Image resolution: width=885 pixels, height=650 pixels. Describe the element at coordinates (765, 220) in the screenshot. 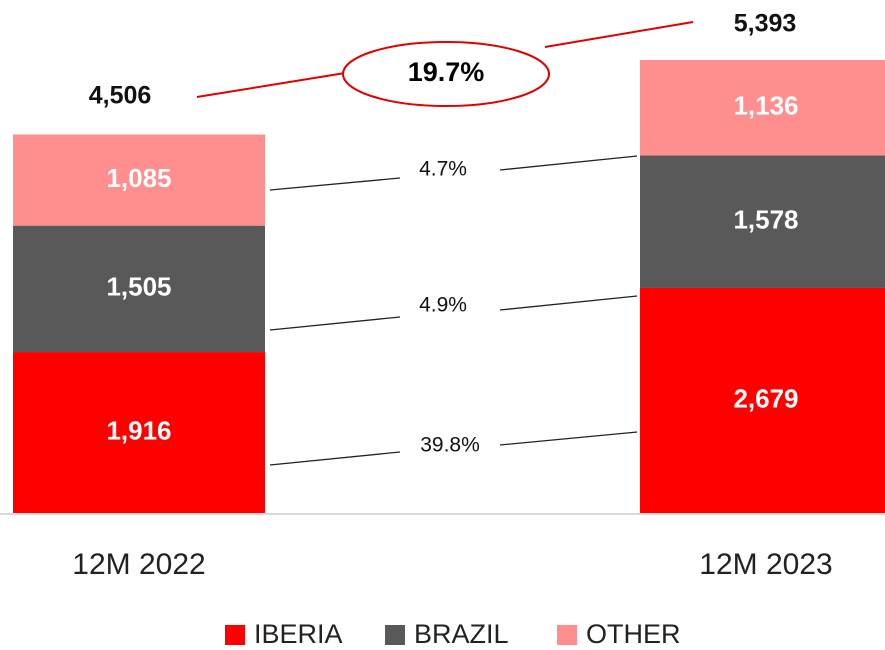

I see `value-label: 1,578` at that location.